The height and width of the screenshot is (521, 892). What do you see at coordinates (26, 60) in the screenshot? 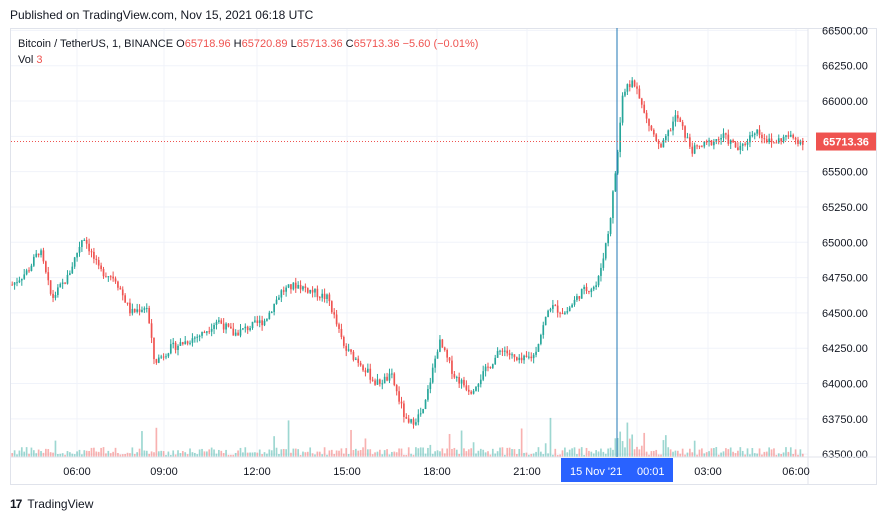
I see `volume-label: Vol` at bounding box center [26, 60].